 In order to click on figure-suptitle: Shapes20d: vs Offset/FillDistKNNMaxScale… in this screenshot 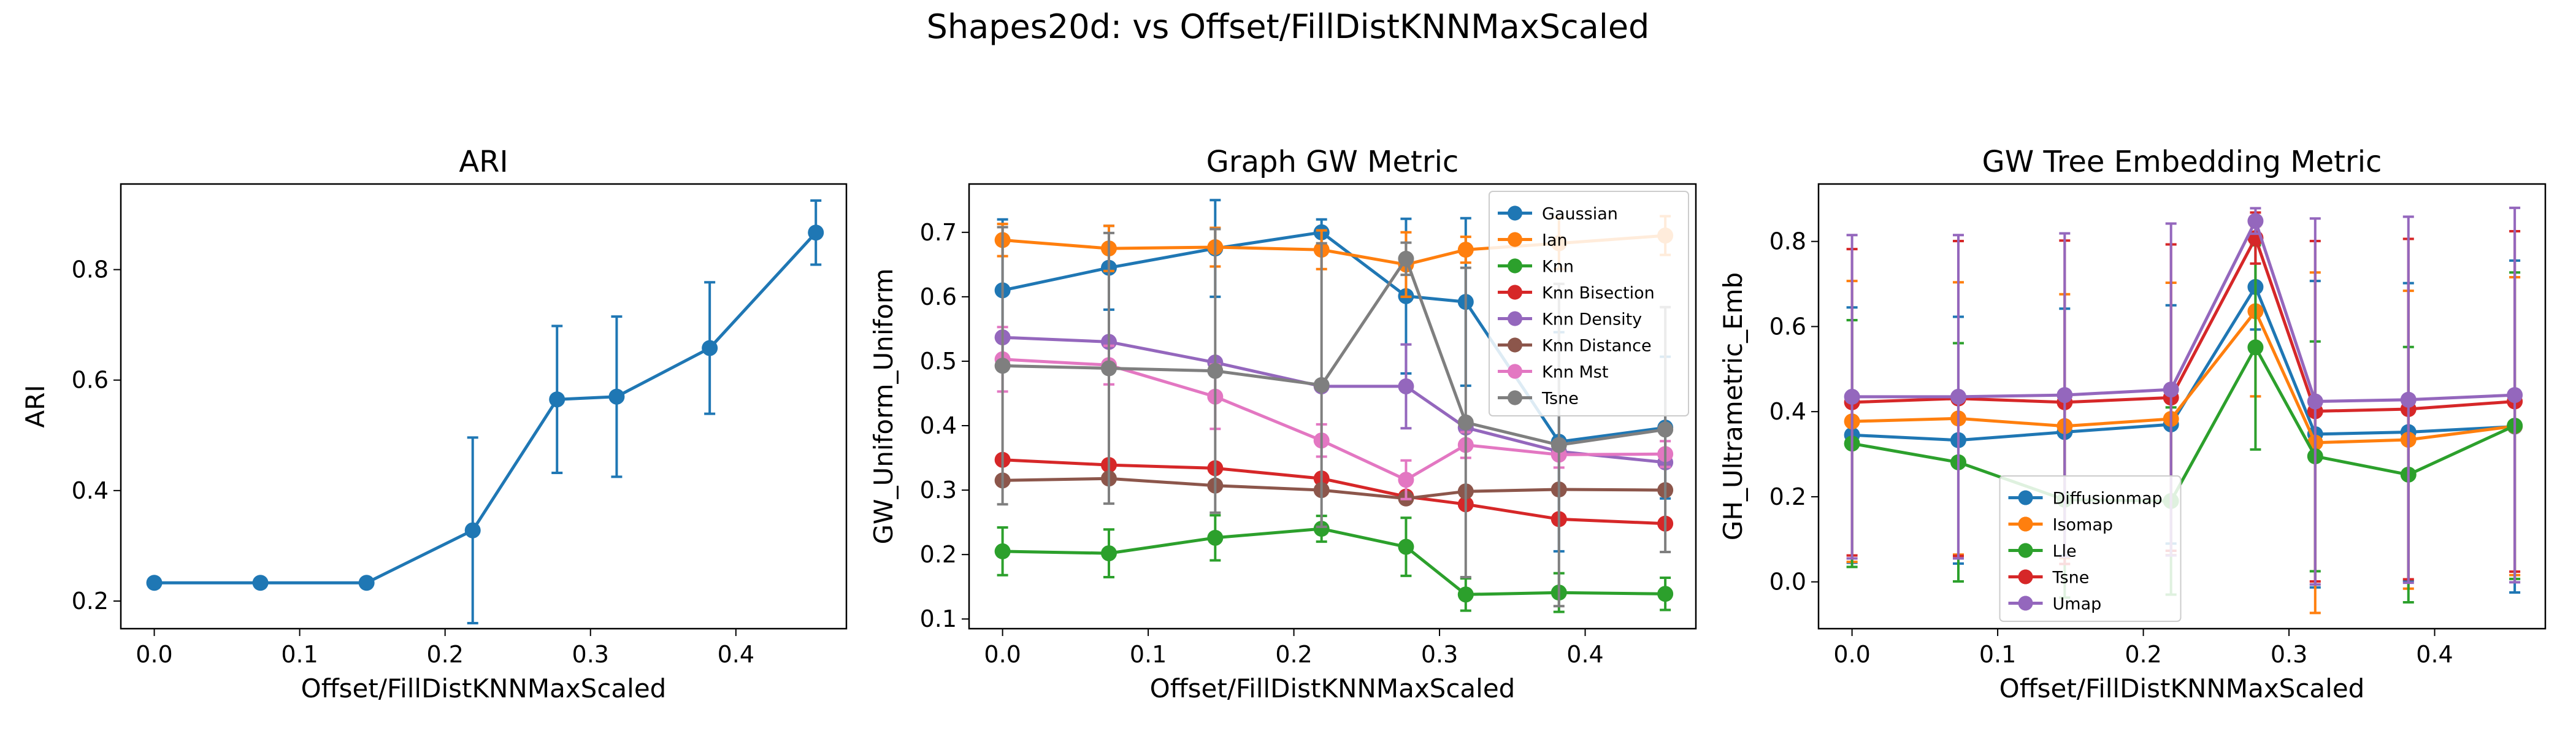, I will do `click(1288, 26)`.